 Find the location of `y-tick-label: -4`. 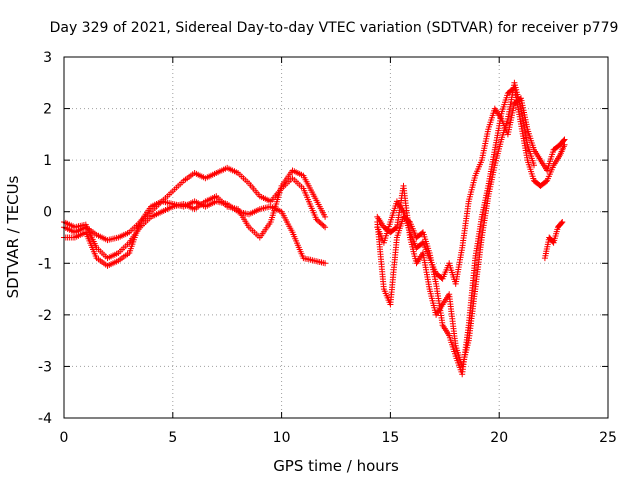

y-tick-label: -4 is located at coordinates (45, 419).